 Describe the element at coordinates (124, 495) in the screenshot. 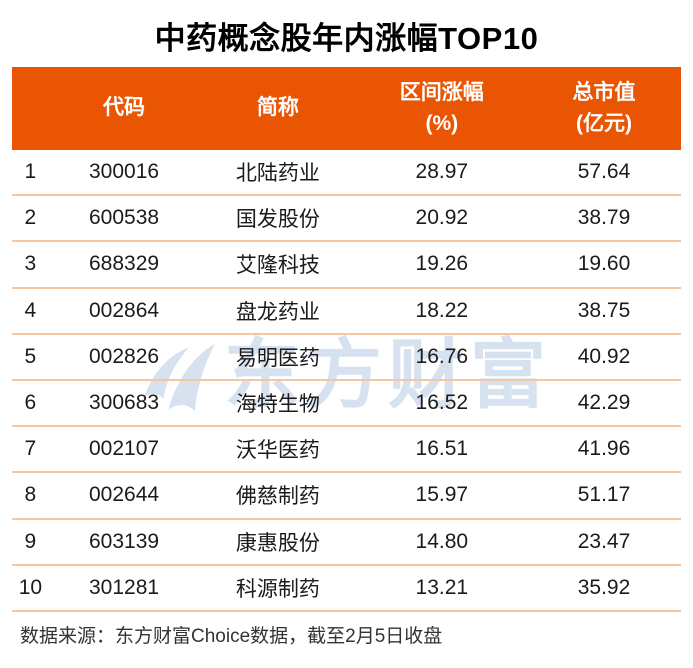

I see `code-cell: 002644` at that location.